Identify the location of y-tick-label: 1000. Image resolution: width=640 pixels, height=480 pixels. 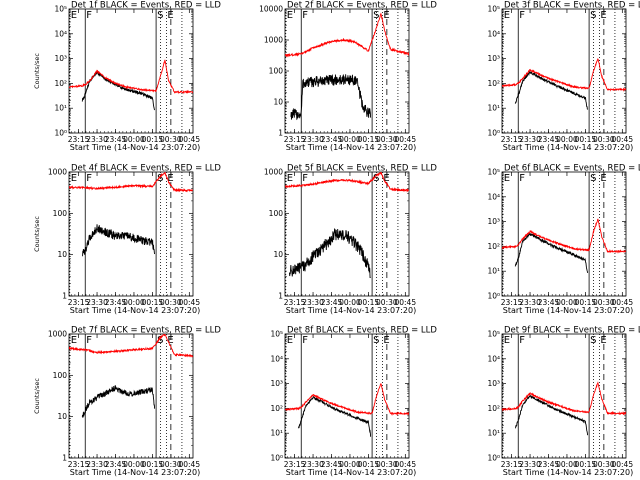
(273, 40).